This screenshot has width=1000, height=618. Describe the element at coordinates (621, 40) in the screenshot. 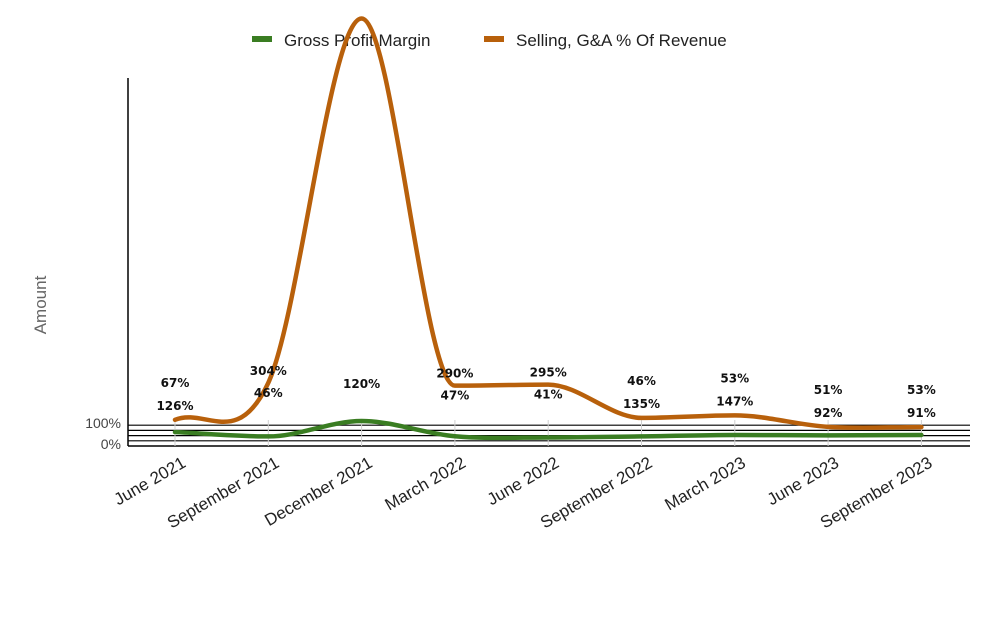

I see `legend-label-selling-ga: Selling, G&A % Of Revenue` at that location.